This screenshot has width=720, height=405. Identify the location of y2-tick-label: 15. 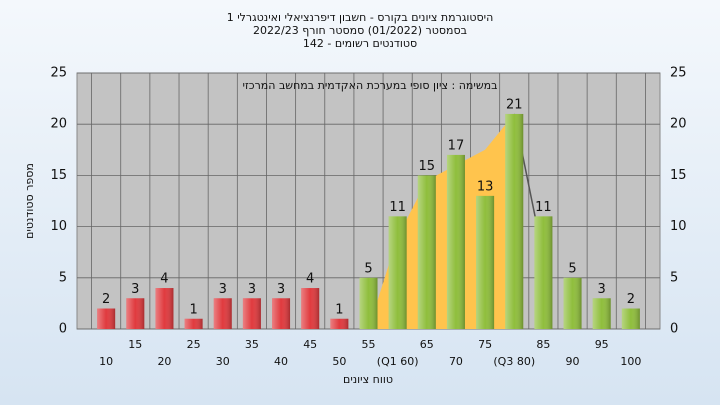
(678, 175).